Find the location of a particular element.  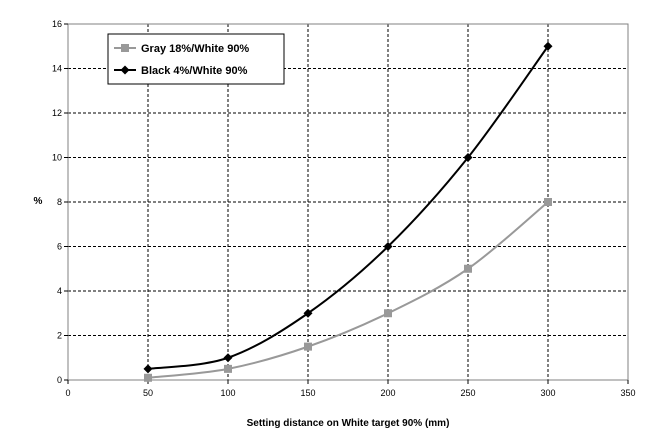

legend-box is located at coordinates (196, 59).